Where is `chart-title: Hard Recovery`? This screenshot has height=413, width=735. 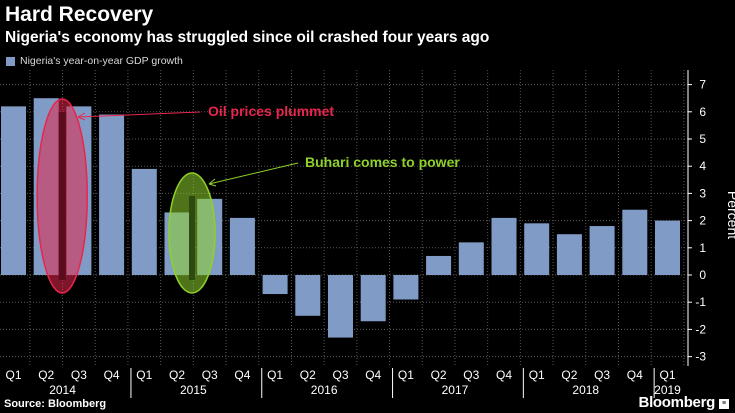 chart-title: Hard Recovery is located at coordinates (79, 14).